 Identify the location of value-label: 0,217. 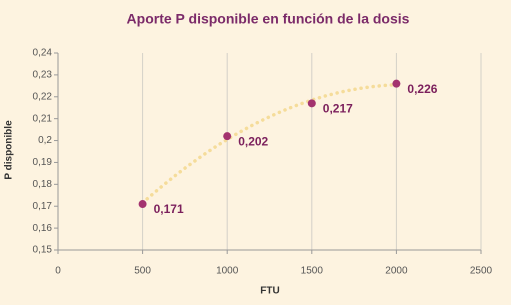
(338, 109).